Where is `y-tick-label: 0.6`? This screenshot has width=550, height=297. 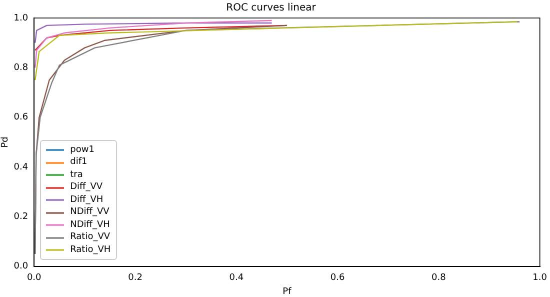 y-tick-label: 0.6 is located at coordinates (21, 117).